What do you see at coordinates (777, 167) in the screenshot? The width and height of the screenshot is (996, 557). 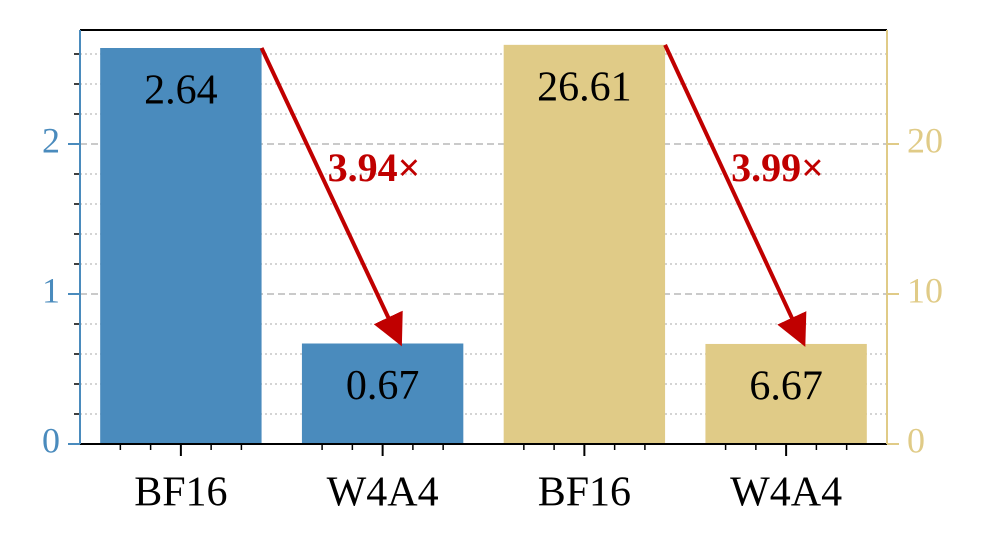 I see `reduction-annotation: 3.99×` at bounding box center [777, 167].